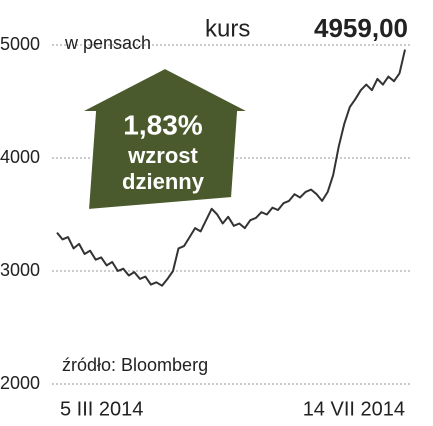 This screenshot has height=426, width=433. Describe the element at coordinates (163, 181) in the screenshot. I see `change-label: dzienny` at that location.